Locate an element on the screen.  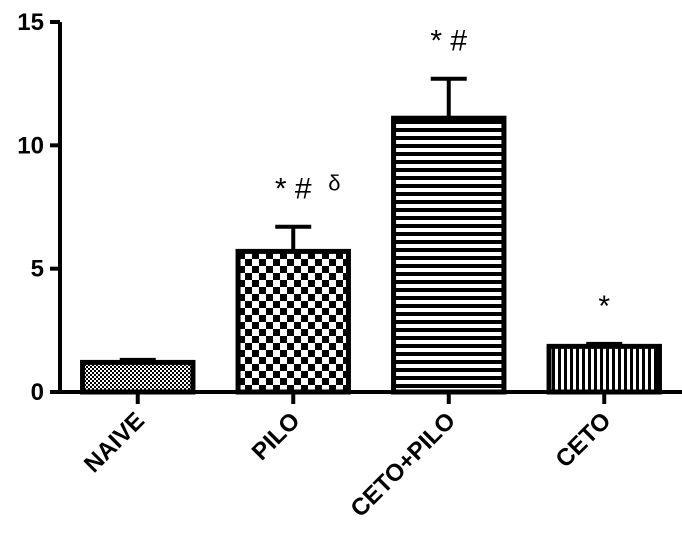
y-axis: 0 5 10 15 is located at coordinates (39, 207).